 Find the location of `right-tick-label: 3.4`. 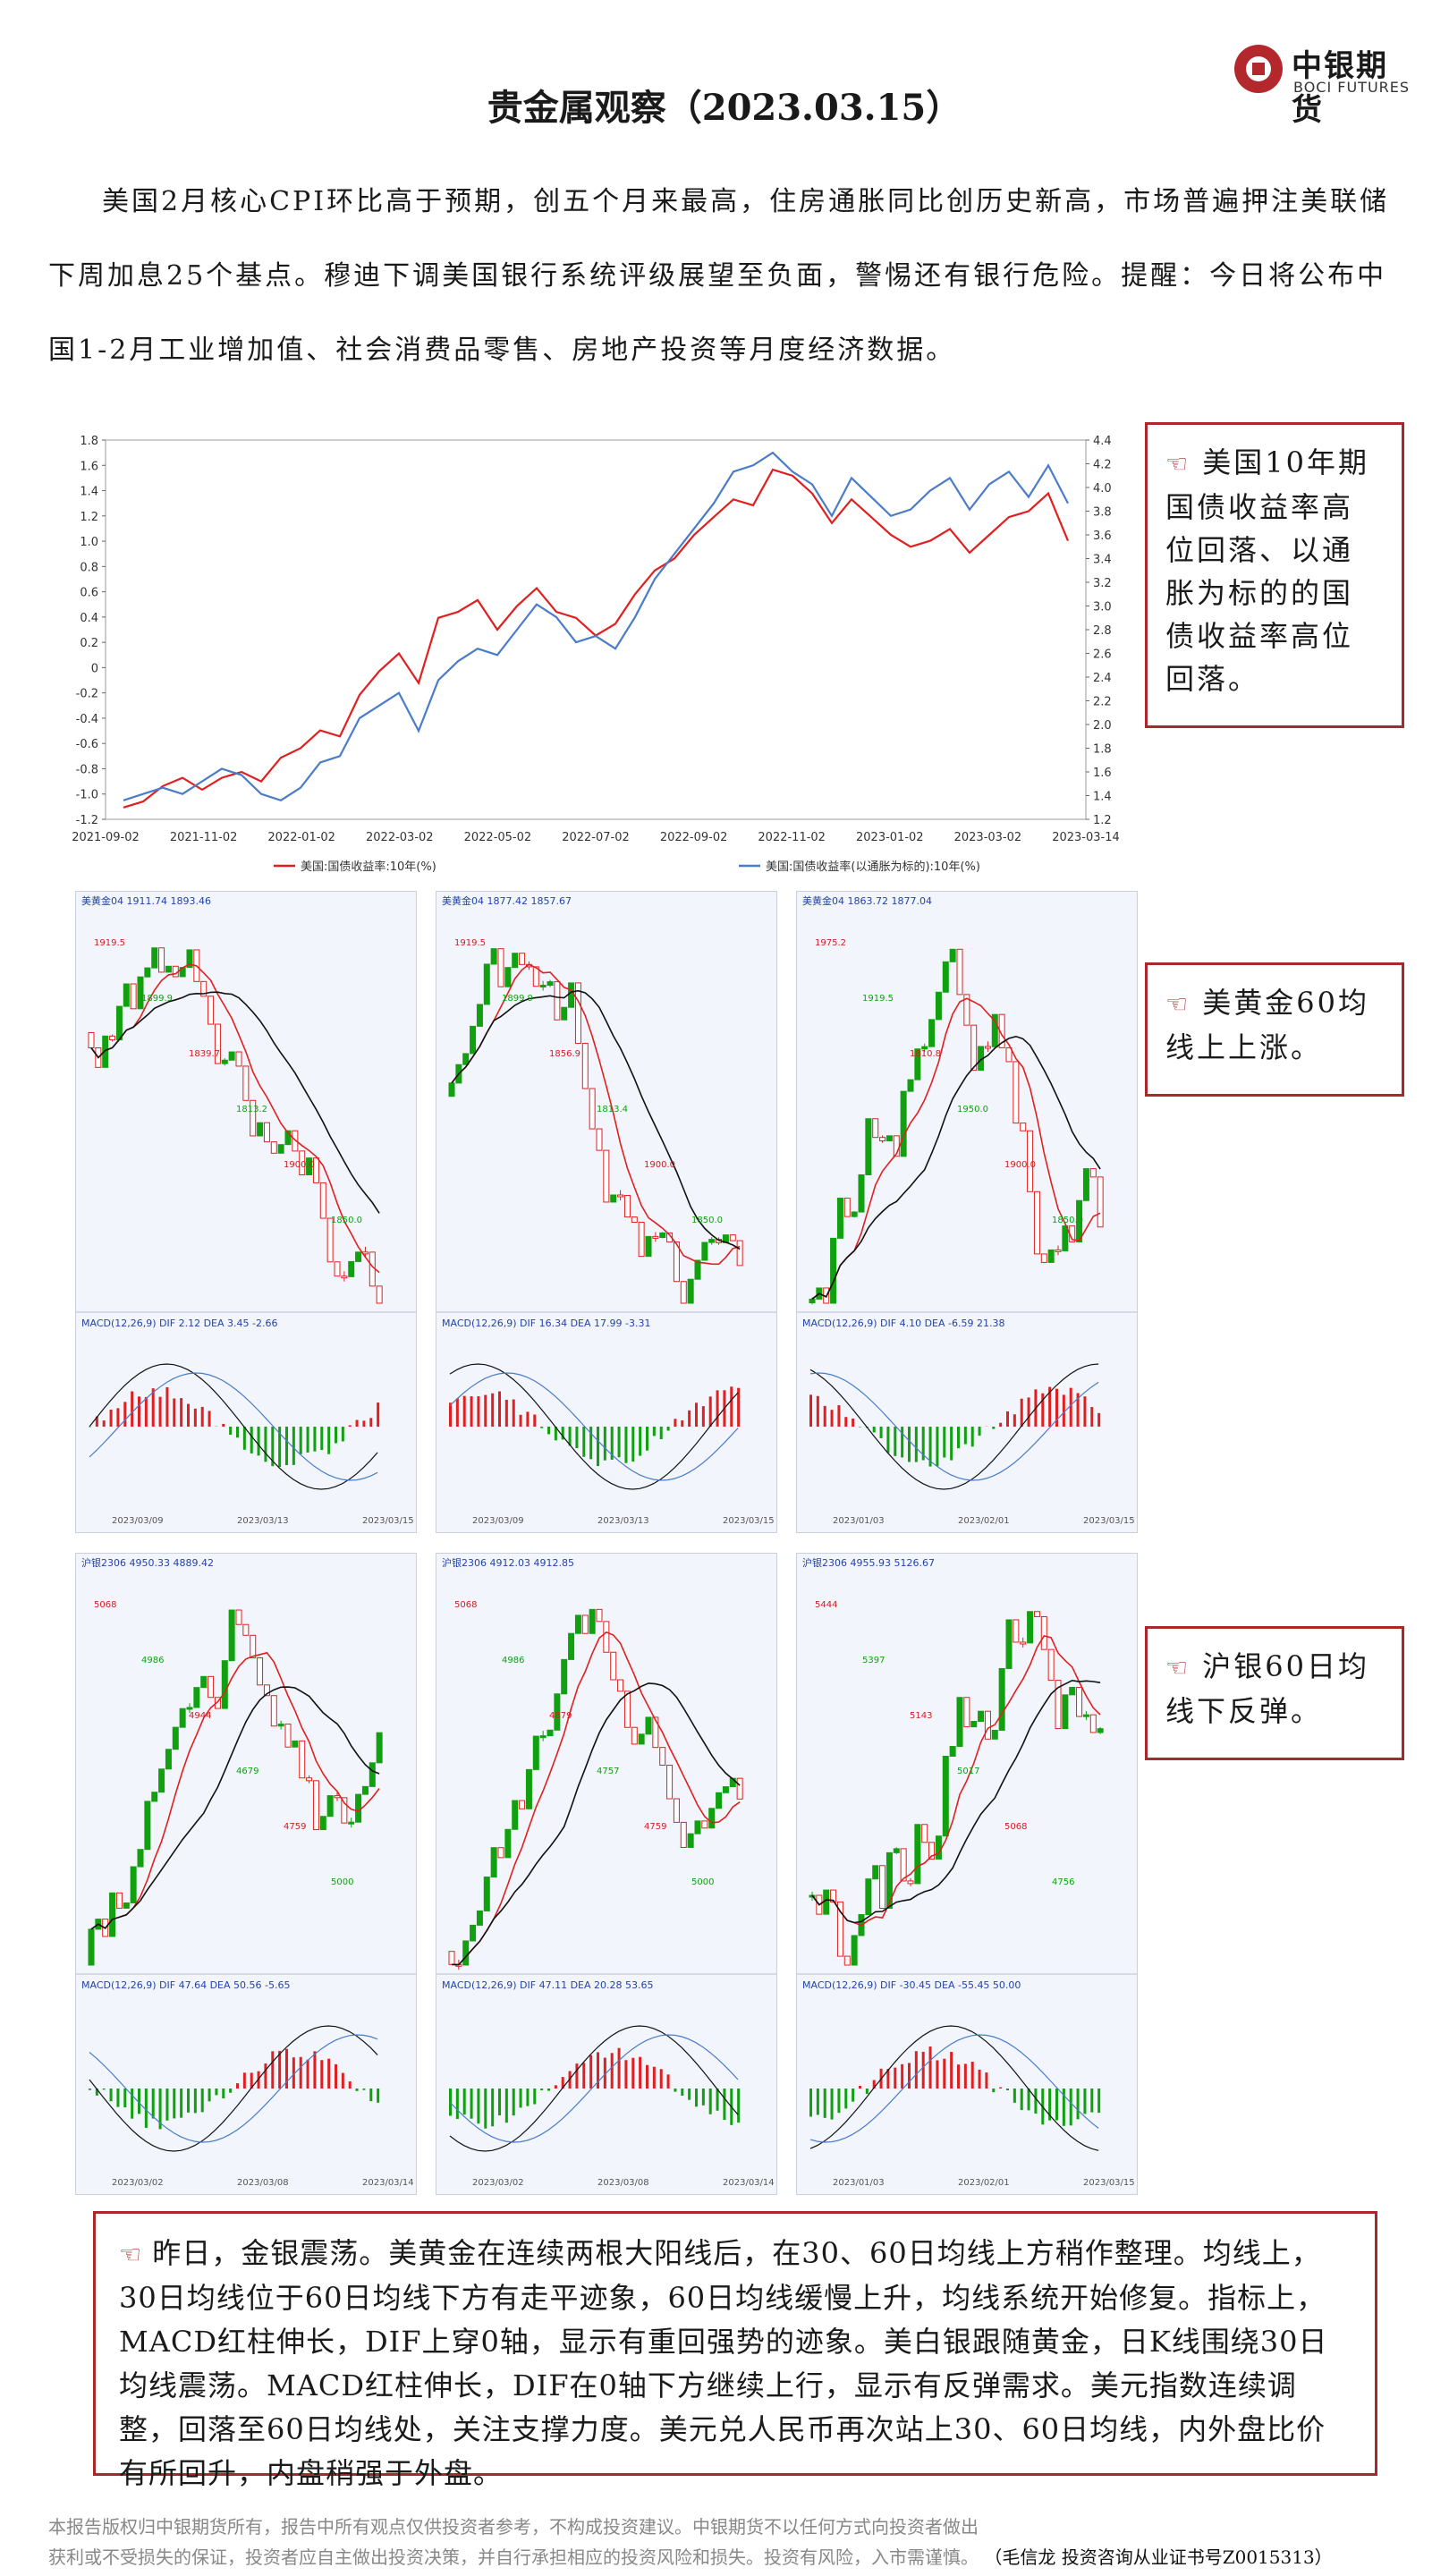

right-tick-label: 3.4 is located at coordinates (1102, 560).